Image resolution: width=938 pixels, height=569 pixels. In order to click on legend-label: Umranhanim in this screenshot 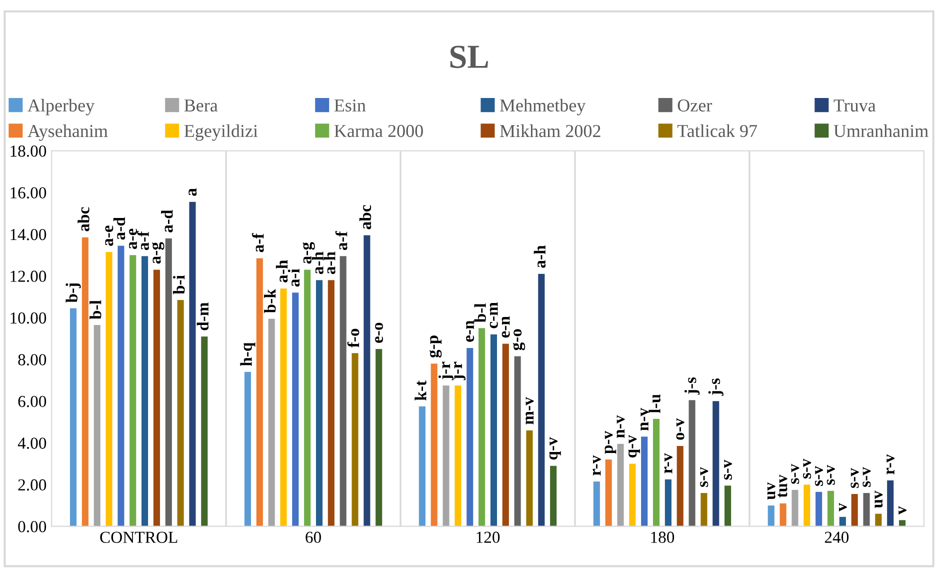, I will do `click(881, 131)`.